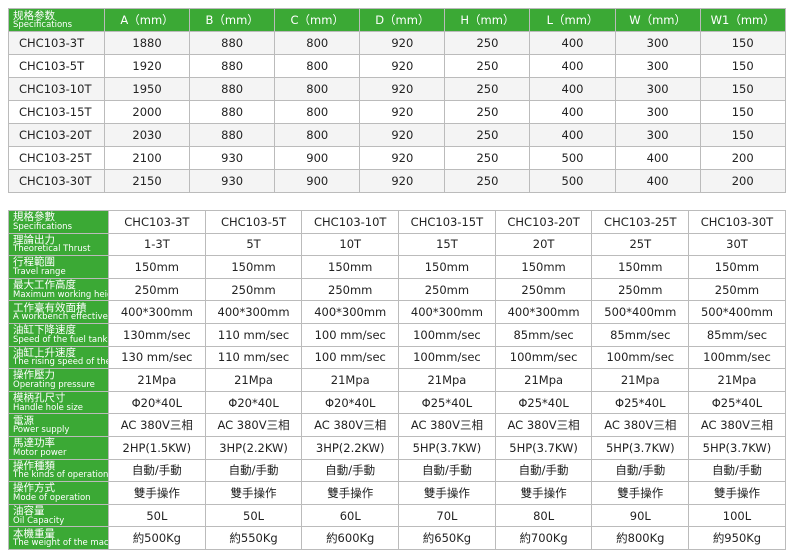 The width and height of the screenshot is (800, 558). What do you see at coordinates (58, 244) in the screenshot?
I see `row-label: 理論出力 Theoretical Thrust` at bounding box center [58, 244].